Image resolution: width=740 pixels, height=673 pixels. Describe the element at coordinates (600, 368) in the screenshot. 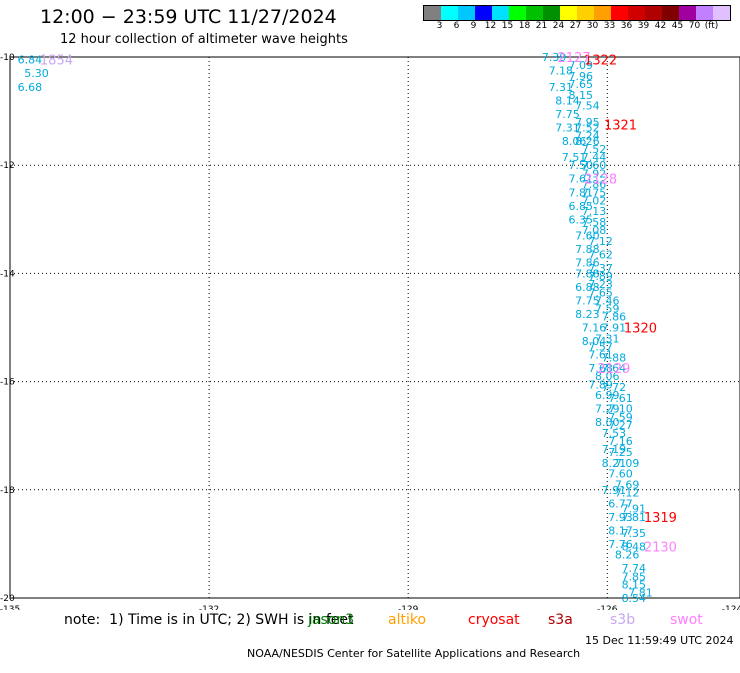

I see `swh-value: 7.68` at that location.